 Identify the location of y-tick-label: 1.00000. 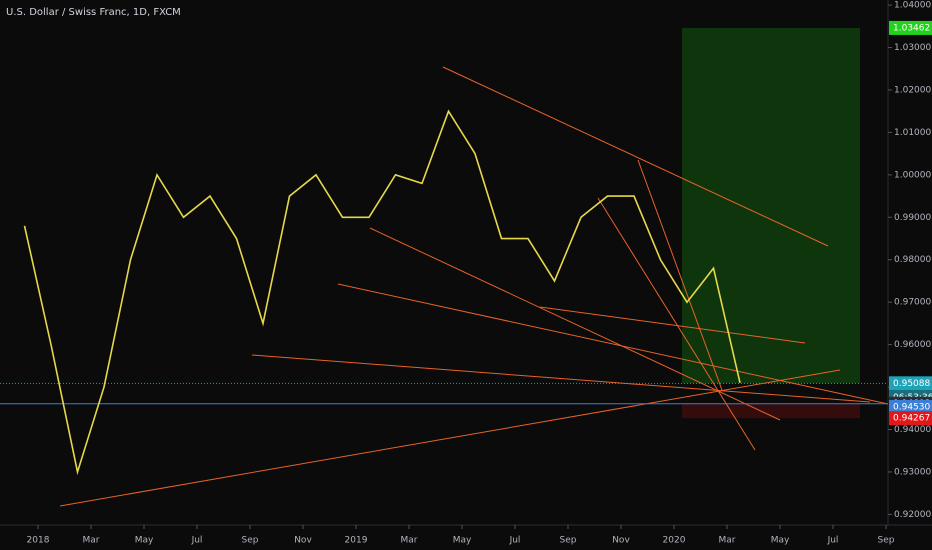
(912, 175).